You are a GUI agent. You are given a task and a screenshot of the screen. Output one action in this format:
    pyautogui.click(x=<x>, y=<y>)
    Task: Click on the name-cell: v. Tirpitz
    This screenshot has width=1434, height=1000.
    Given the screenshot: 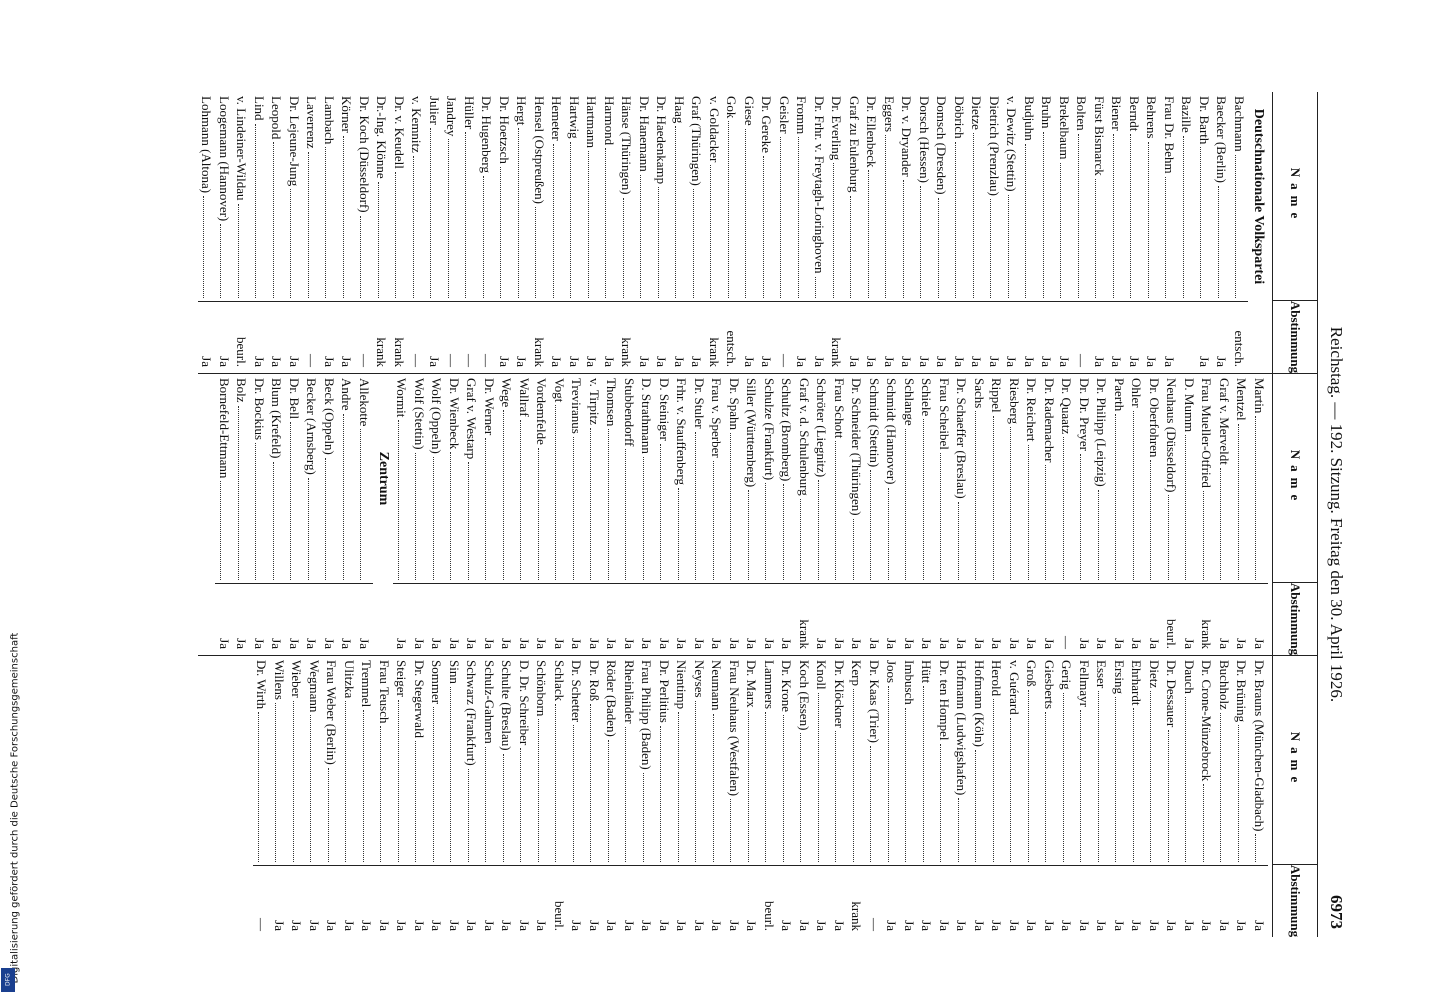 What is the action you would take?
    pyautogui.click(x=594, y=478)
    